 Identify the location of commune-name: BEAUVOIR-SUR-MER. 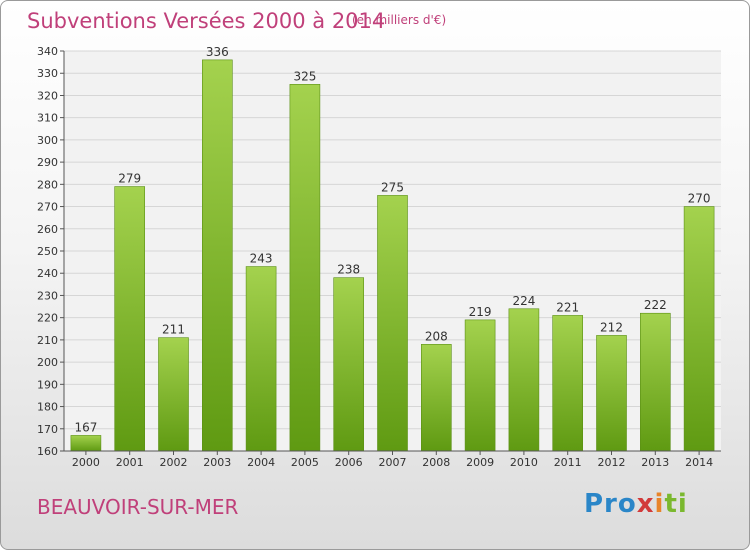
(138, 507).